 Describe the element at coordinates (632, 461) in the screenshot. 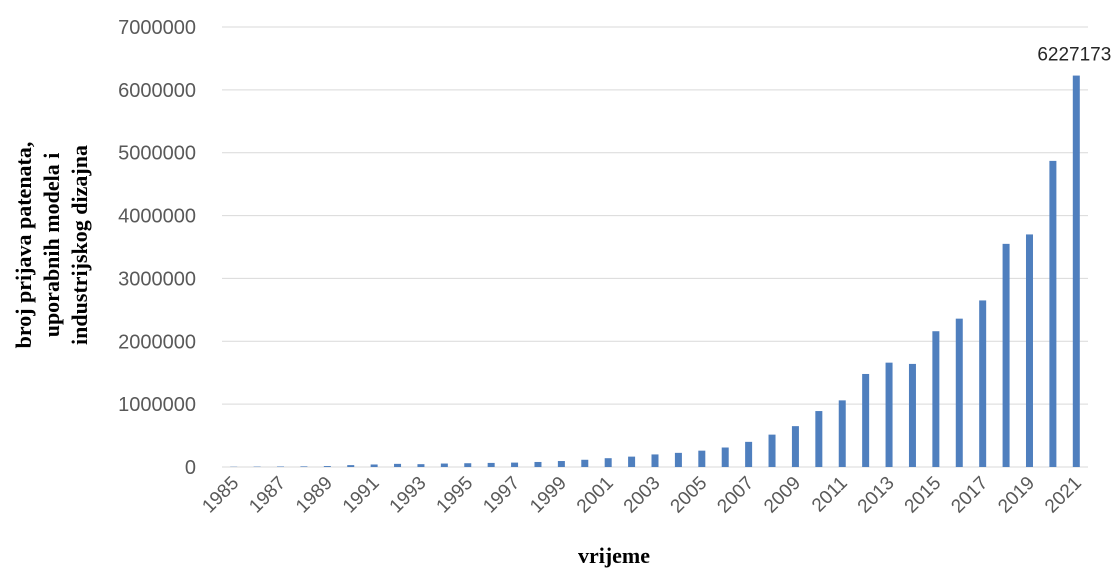

I see `bar-2002` at that location.